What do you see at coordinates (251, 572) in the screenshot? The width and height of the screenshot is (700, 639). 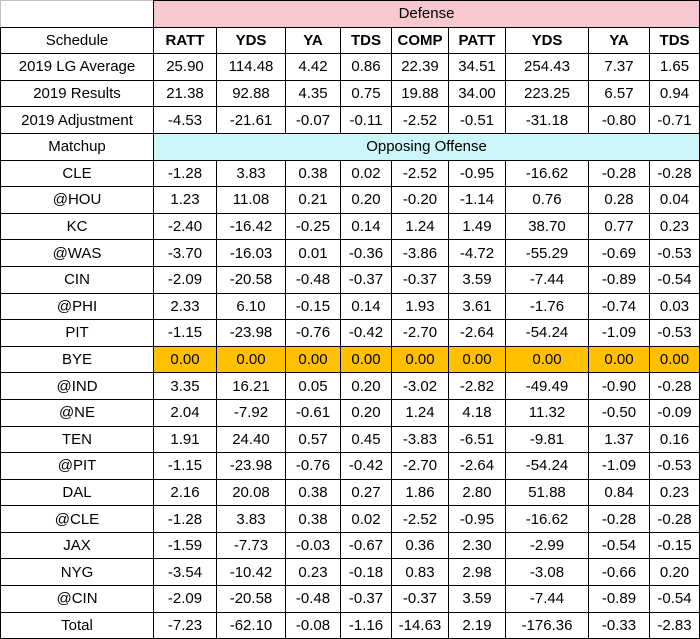 I see `value-cell: -10.42` at bounding box center [251, 572].